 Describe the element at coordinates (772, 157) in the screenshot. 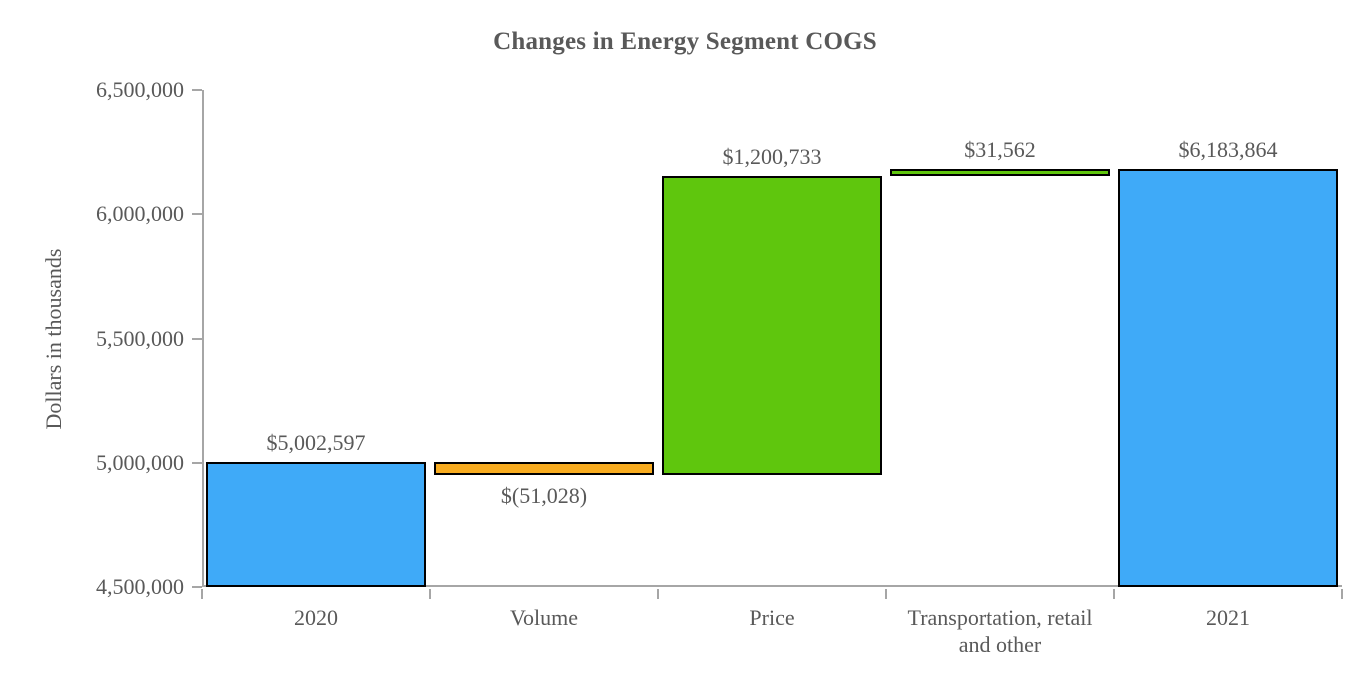

I see `bar-value-label: $1,200,733` at that location.